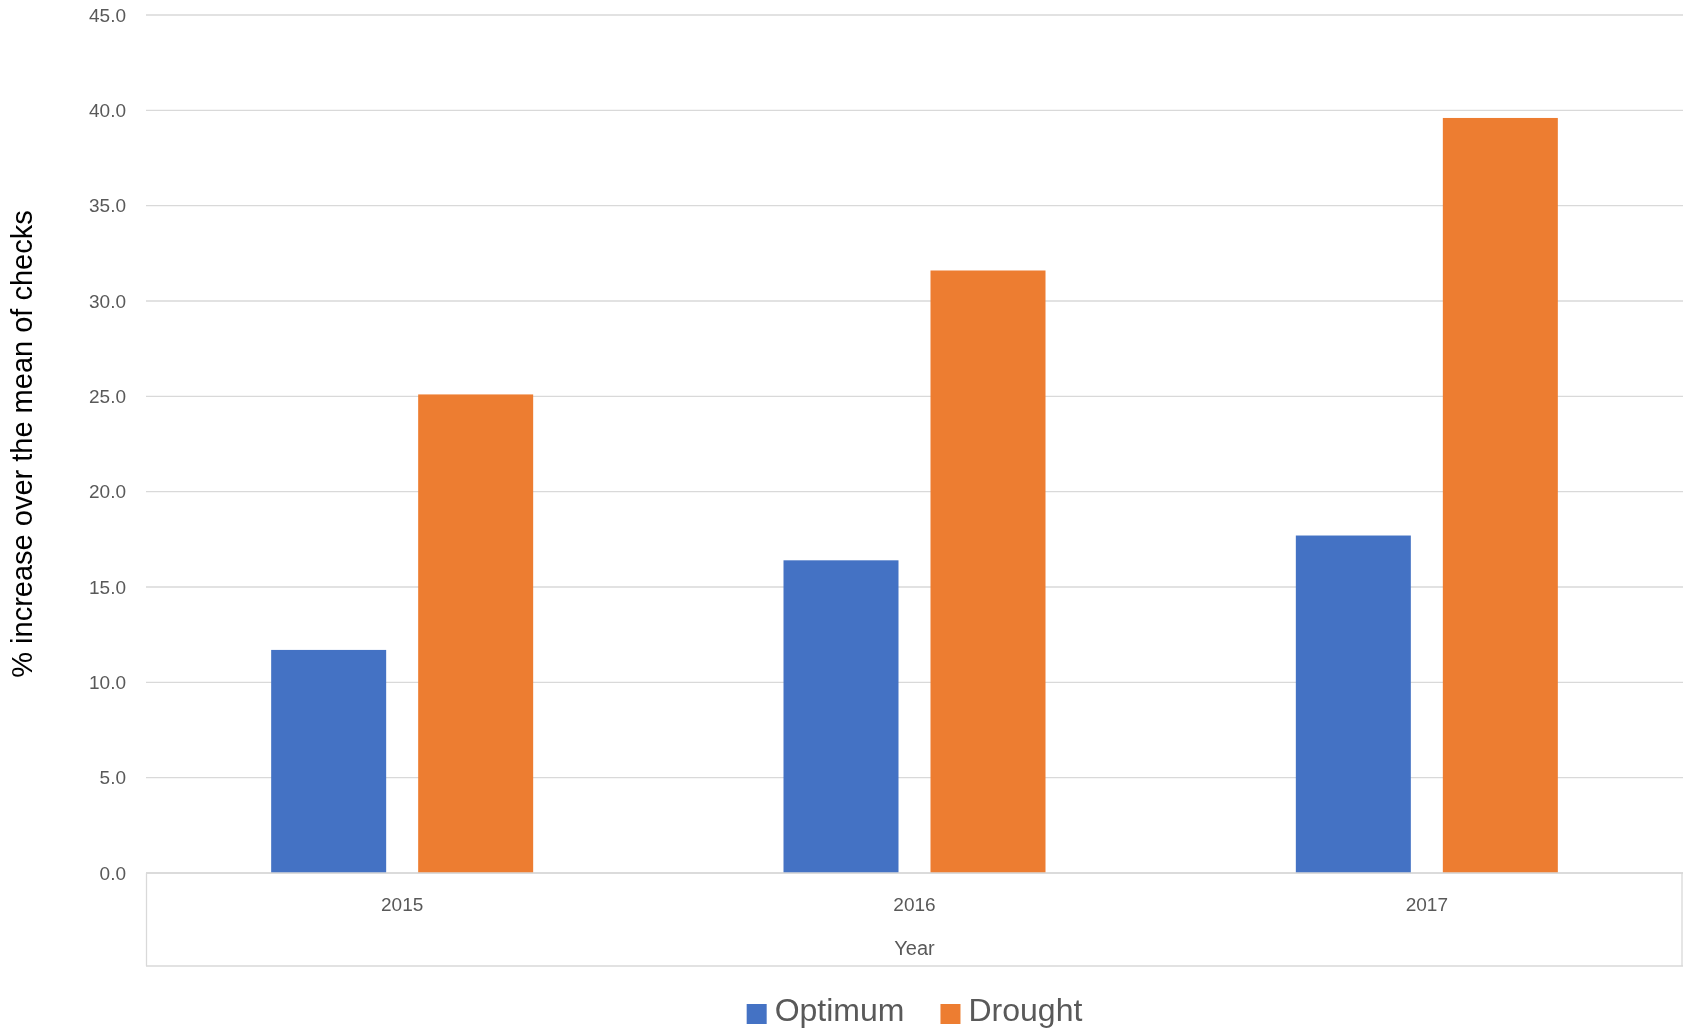  I want to click on x-tick-label: 2016, so click(914, 904).